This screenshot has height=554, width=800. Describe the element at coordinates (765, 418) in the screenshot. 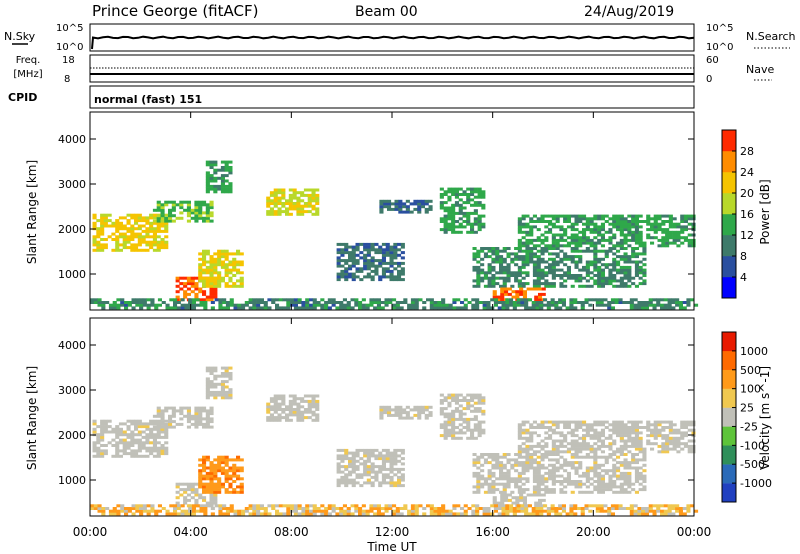

I see `velocity-colorbar-label: Velocity [m s^-1]` at that location.